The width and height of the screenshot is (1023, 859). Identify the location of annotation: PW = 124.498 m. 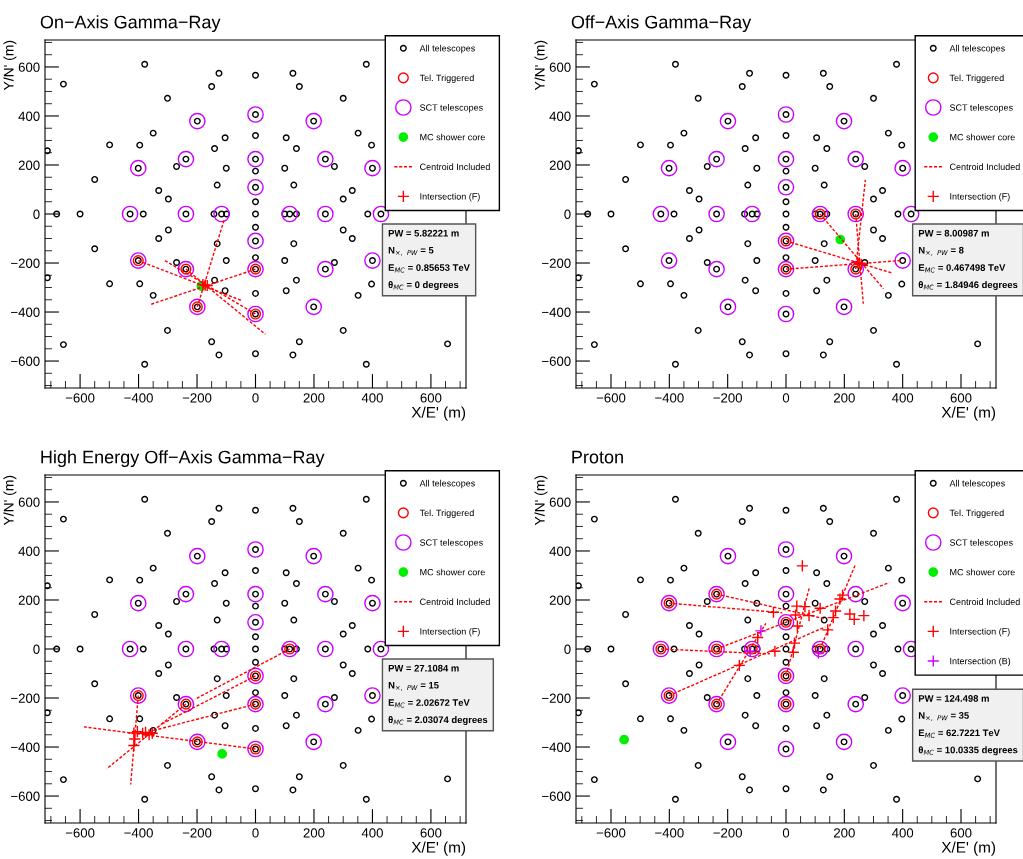
(953, 698).